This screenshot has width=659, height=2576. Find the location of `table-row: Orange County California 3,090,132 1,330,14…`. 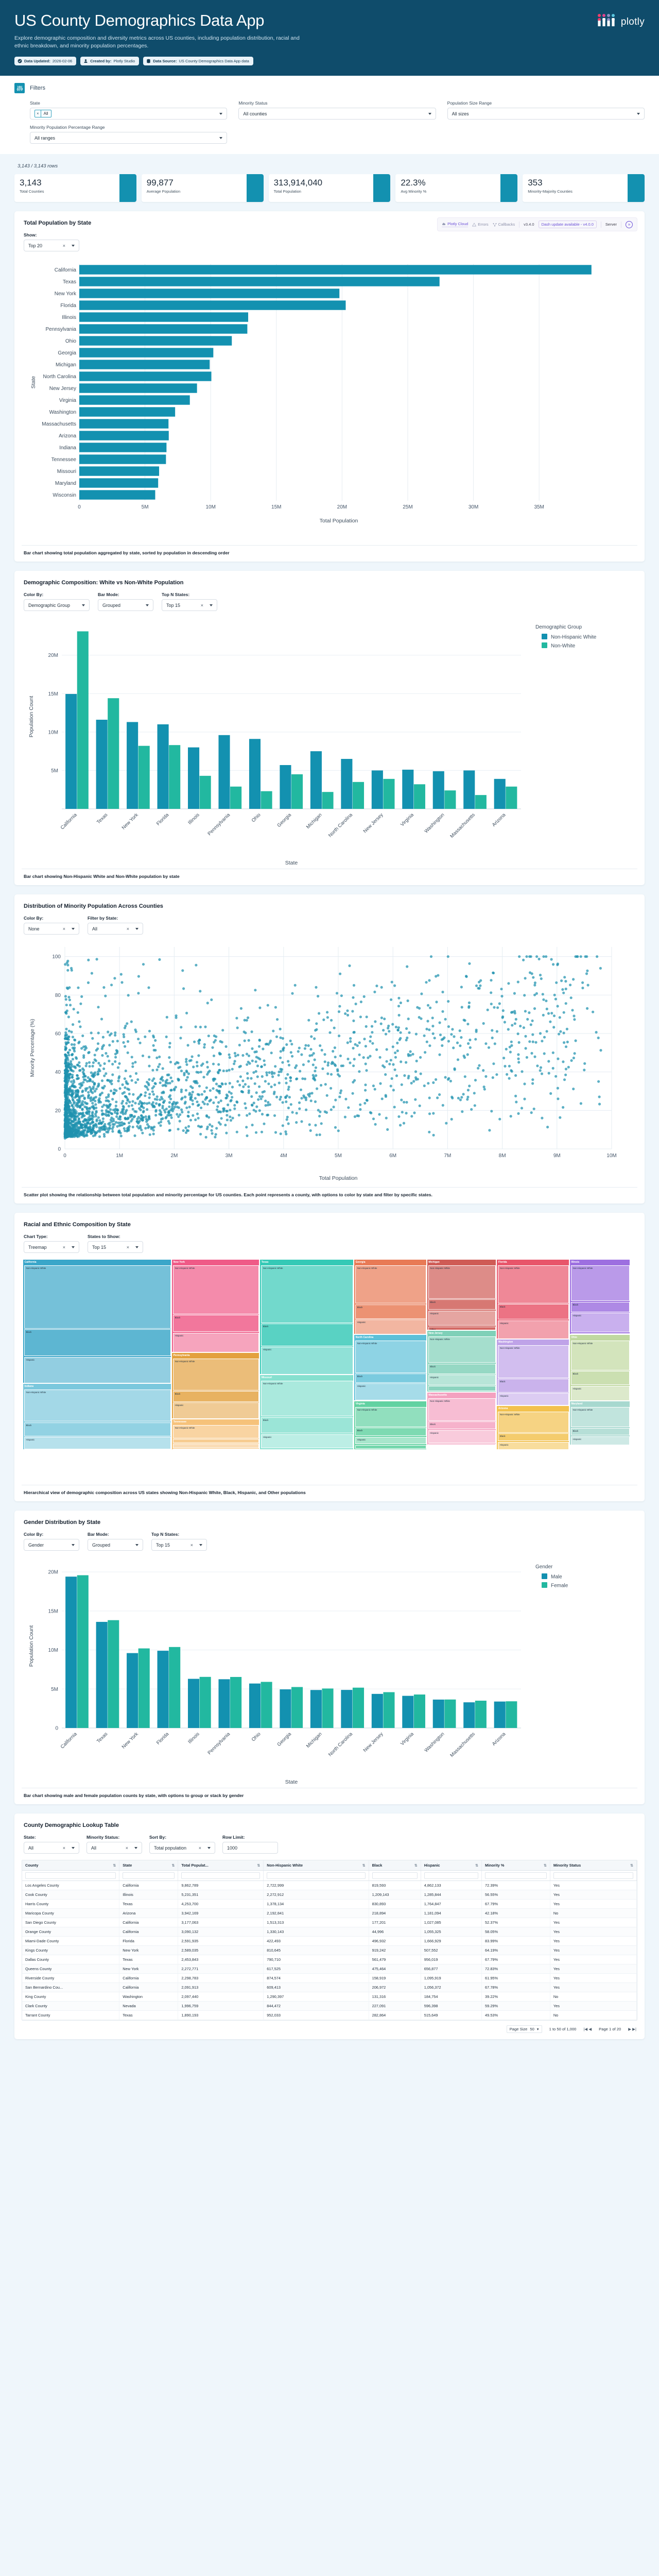

table-row: Orange County California 3,090,132 1,330,14… is located at coordinates (329, 1932).